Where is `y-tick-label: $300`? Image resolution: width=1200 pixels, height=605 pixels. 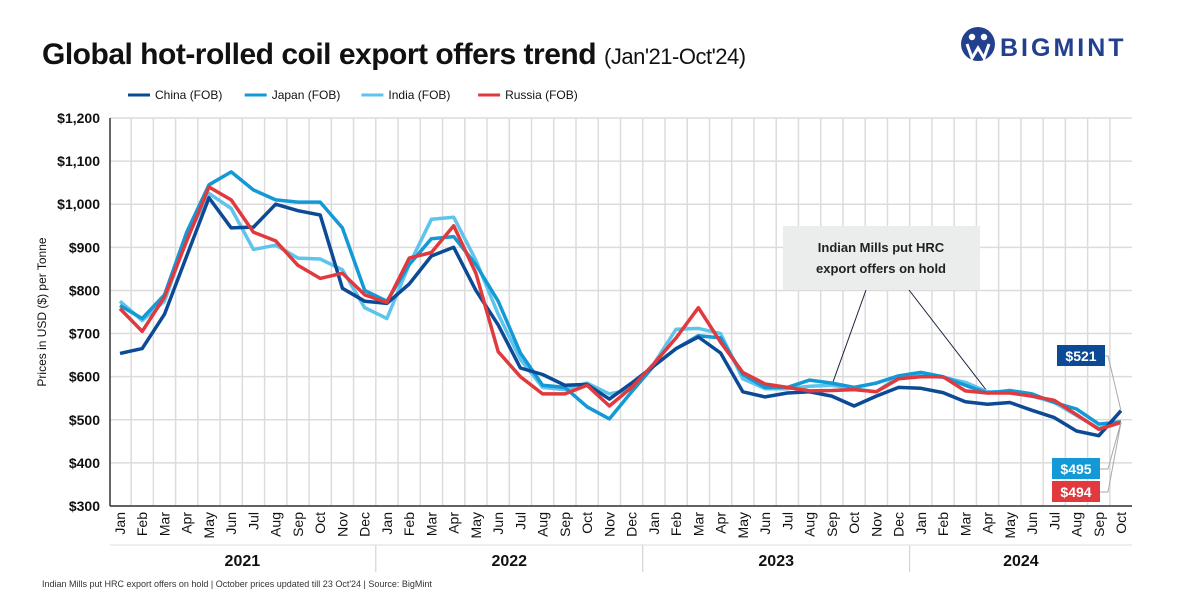
y-tick-label: $300 is located at coordinates (84, 506).